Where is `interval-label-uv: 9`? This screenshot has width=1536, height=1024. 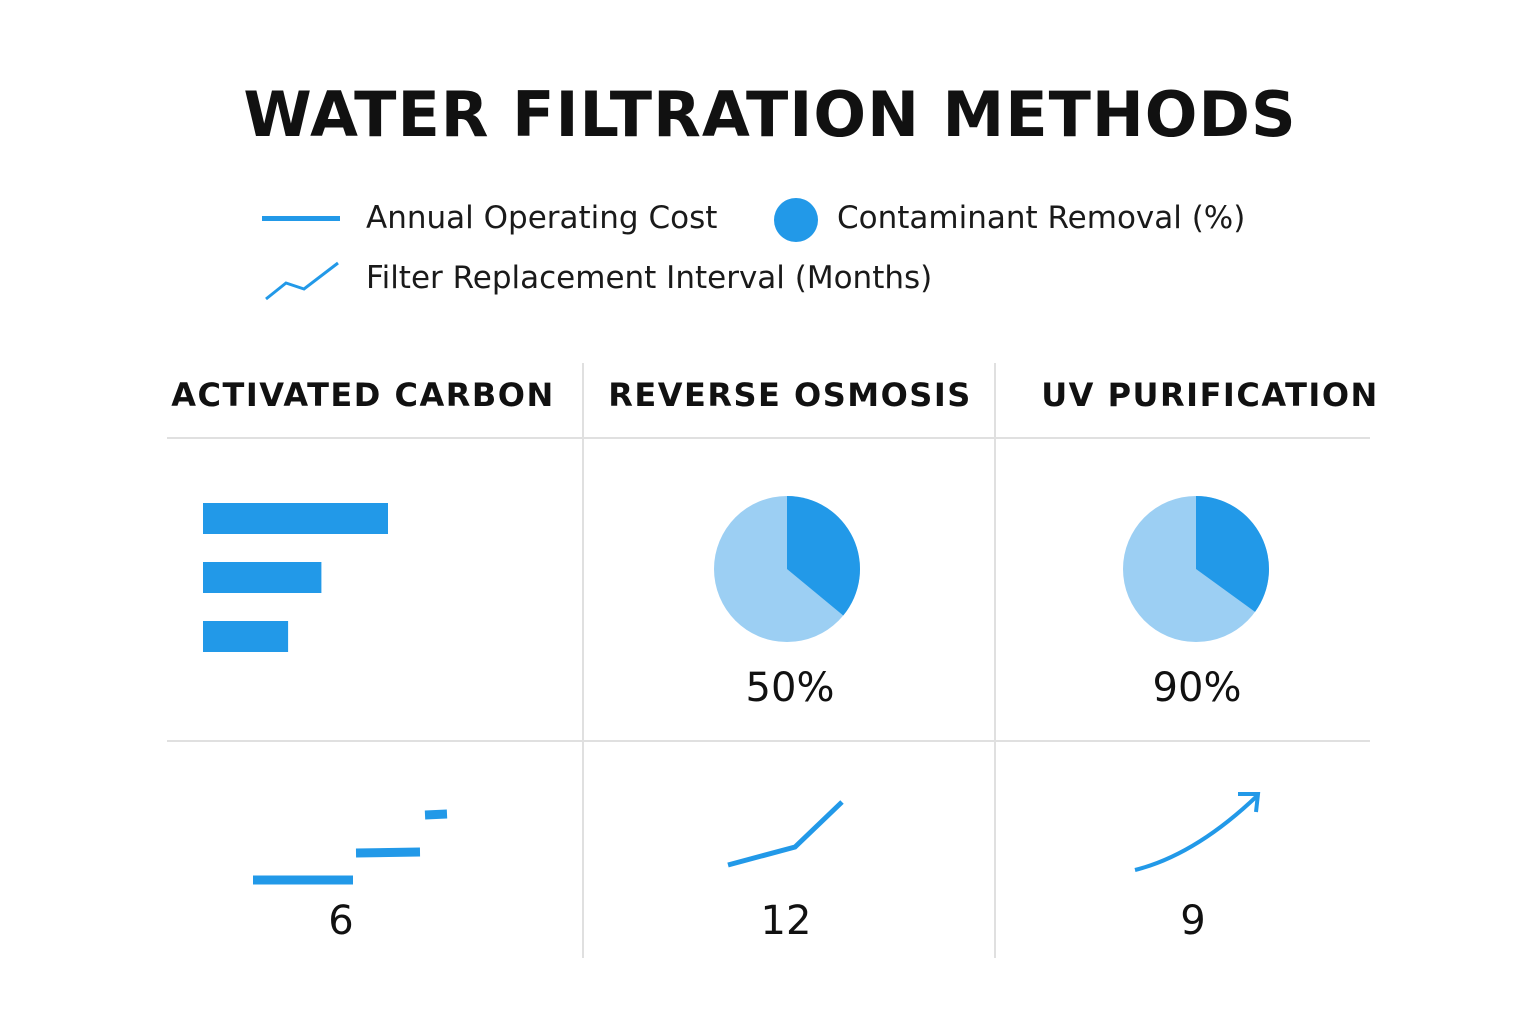
interval-label-uv: 9 is located at coordinates (1193, 921).